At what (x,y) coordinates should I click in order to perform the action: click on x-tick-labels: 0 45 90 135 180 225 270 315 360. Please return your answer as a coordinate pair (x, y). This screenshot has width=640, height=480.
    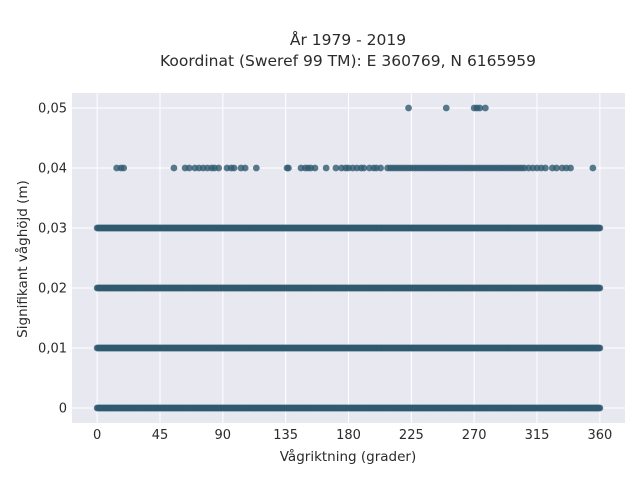
    Looking at the image, I should click on (352, 435).